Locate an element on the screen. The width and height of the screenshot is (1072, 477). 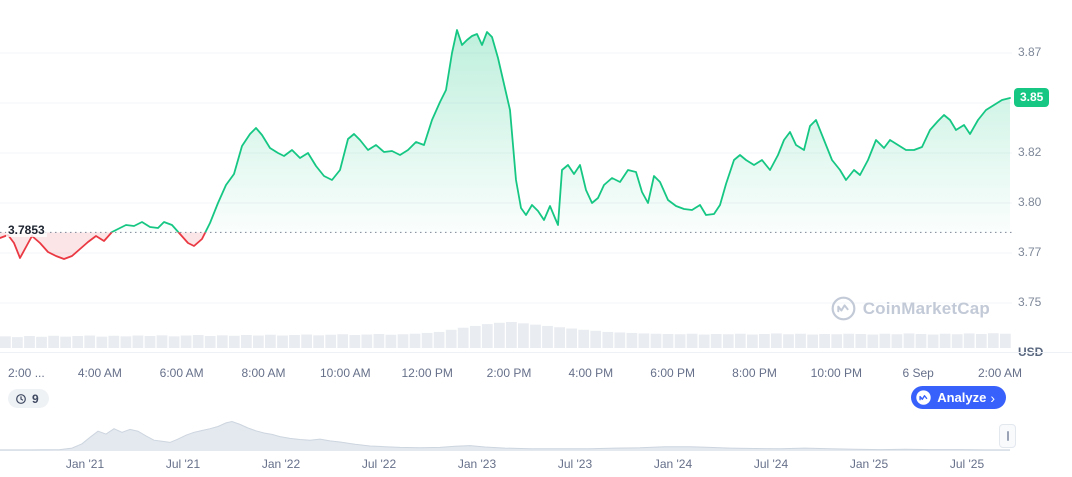
date-axis-label: Jul '21 is located at coordinates (183, 464).